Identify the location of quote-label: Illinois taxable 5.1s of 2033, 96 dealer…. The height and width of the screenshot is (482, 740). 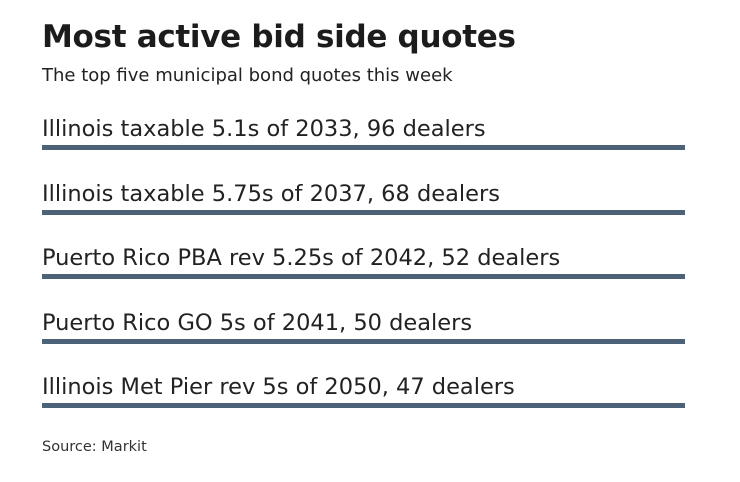
(264, 129).